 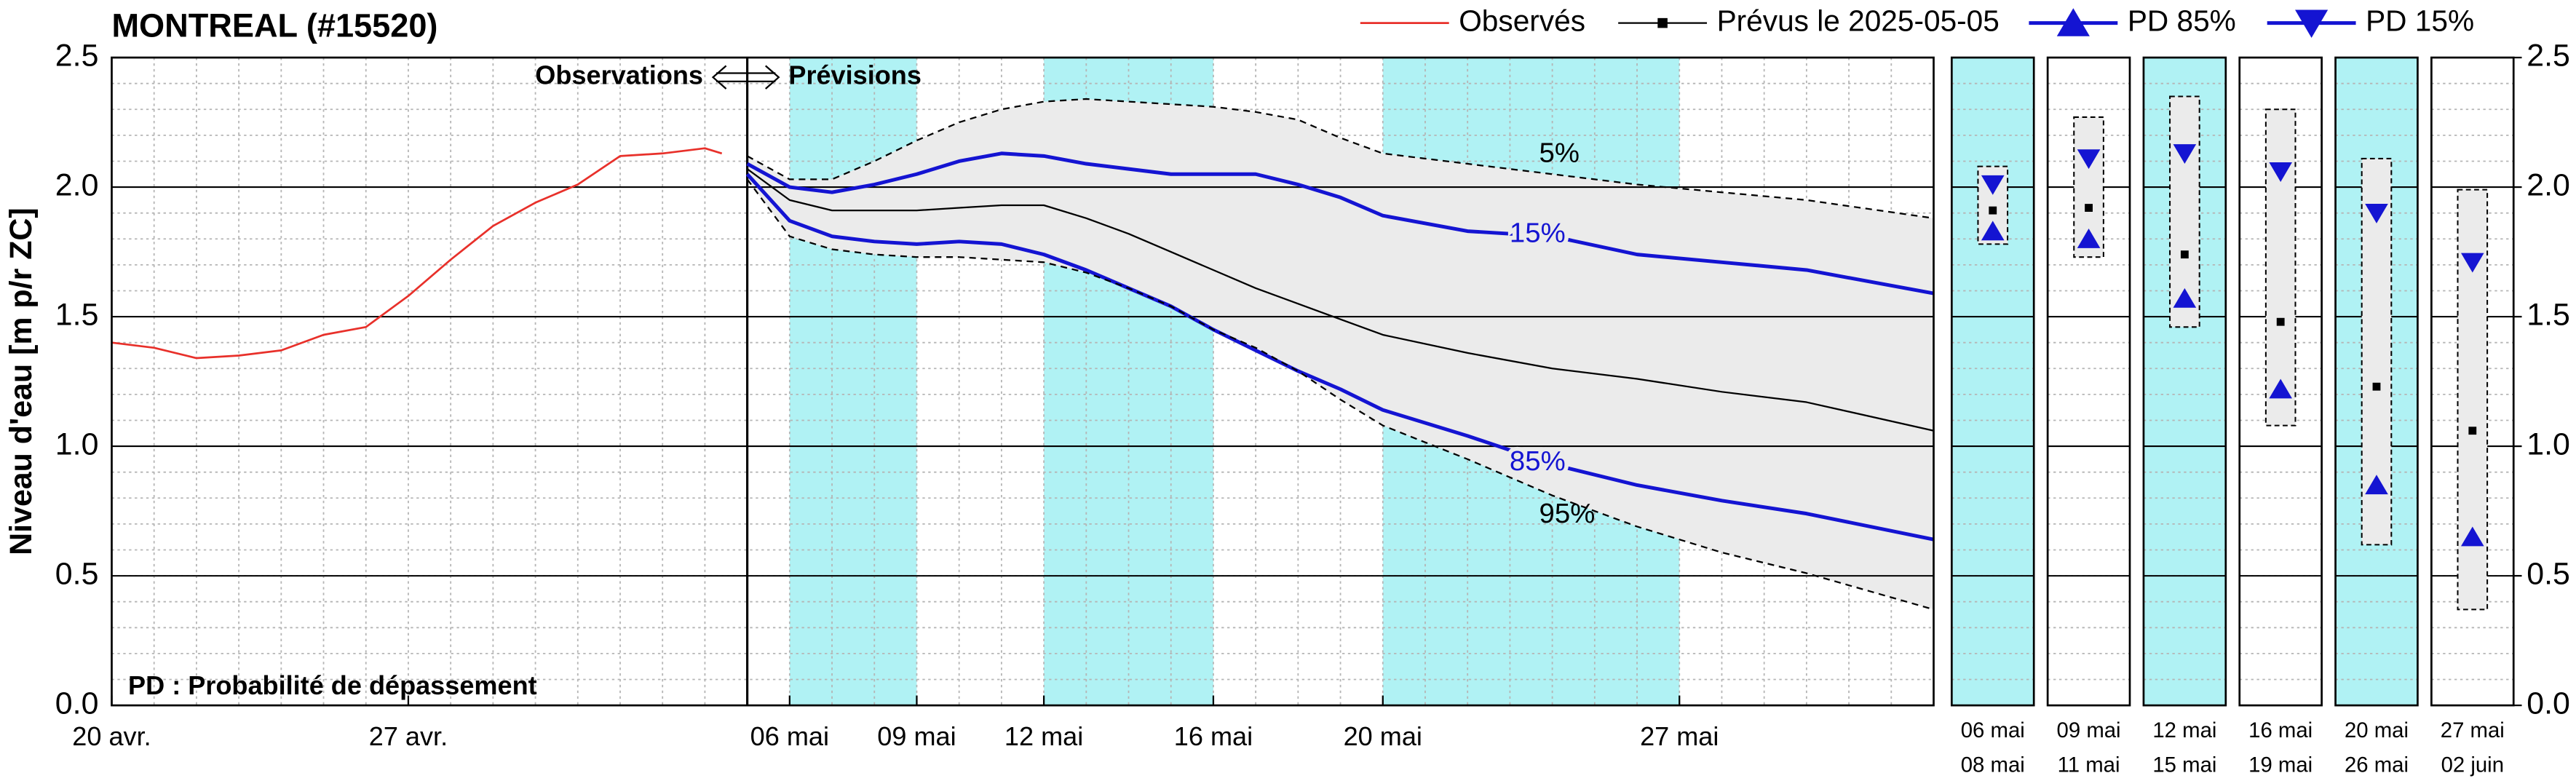 I want to click on inline-label: 85%, so click(x=1538, y=461).